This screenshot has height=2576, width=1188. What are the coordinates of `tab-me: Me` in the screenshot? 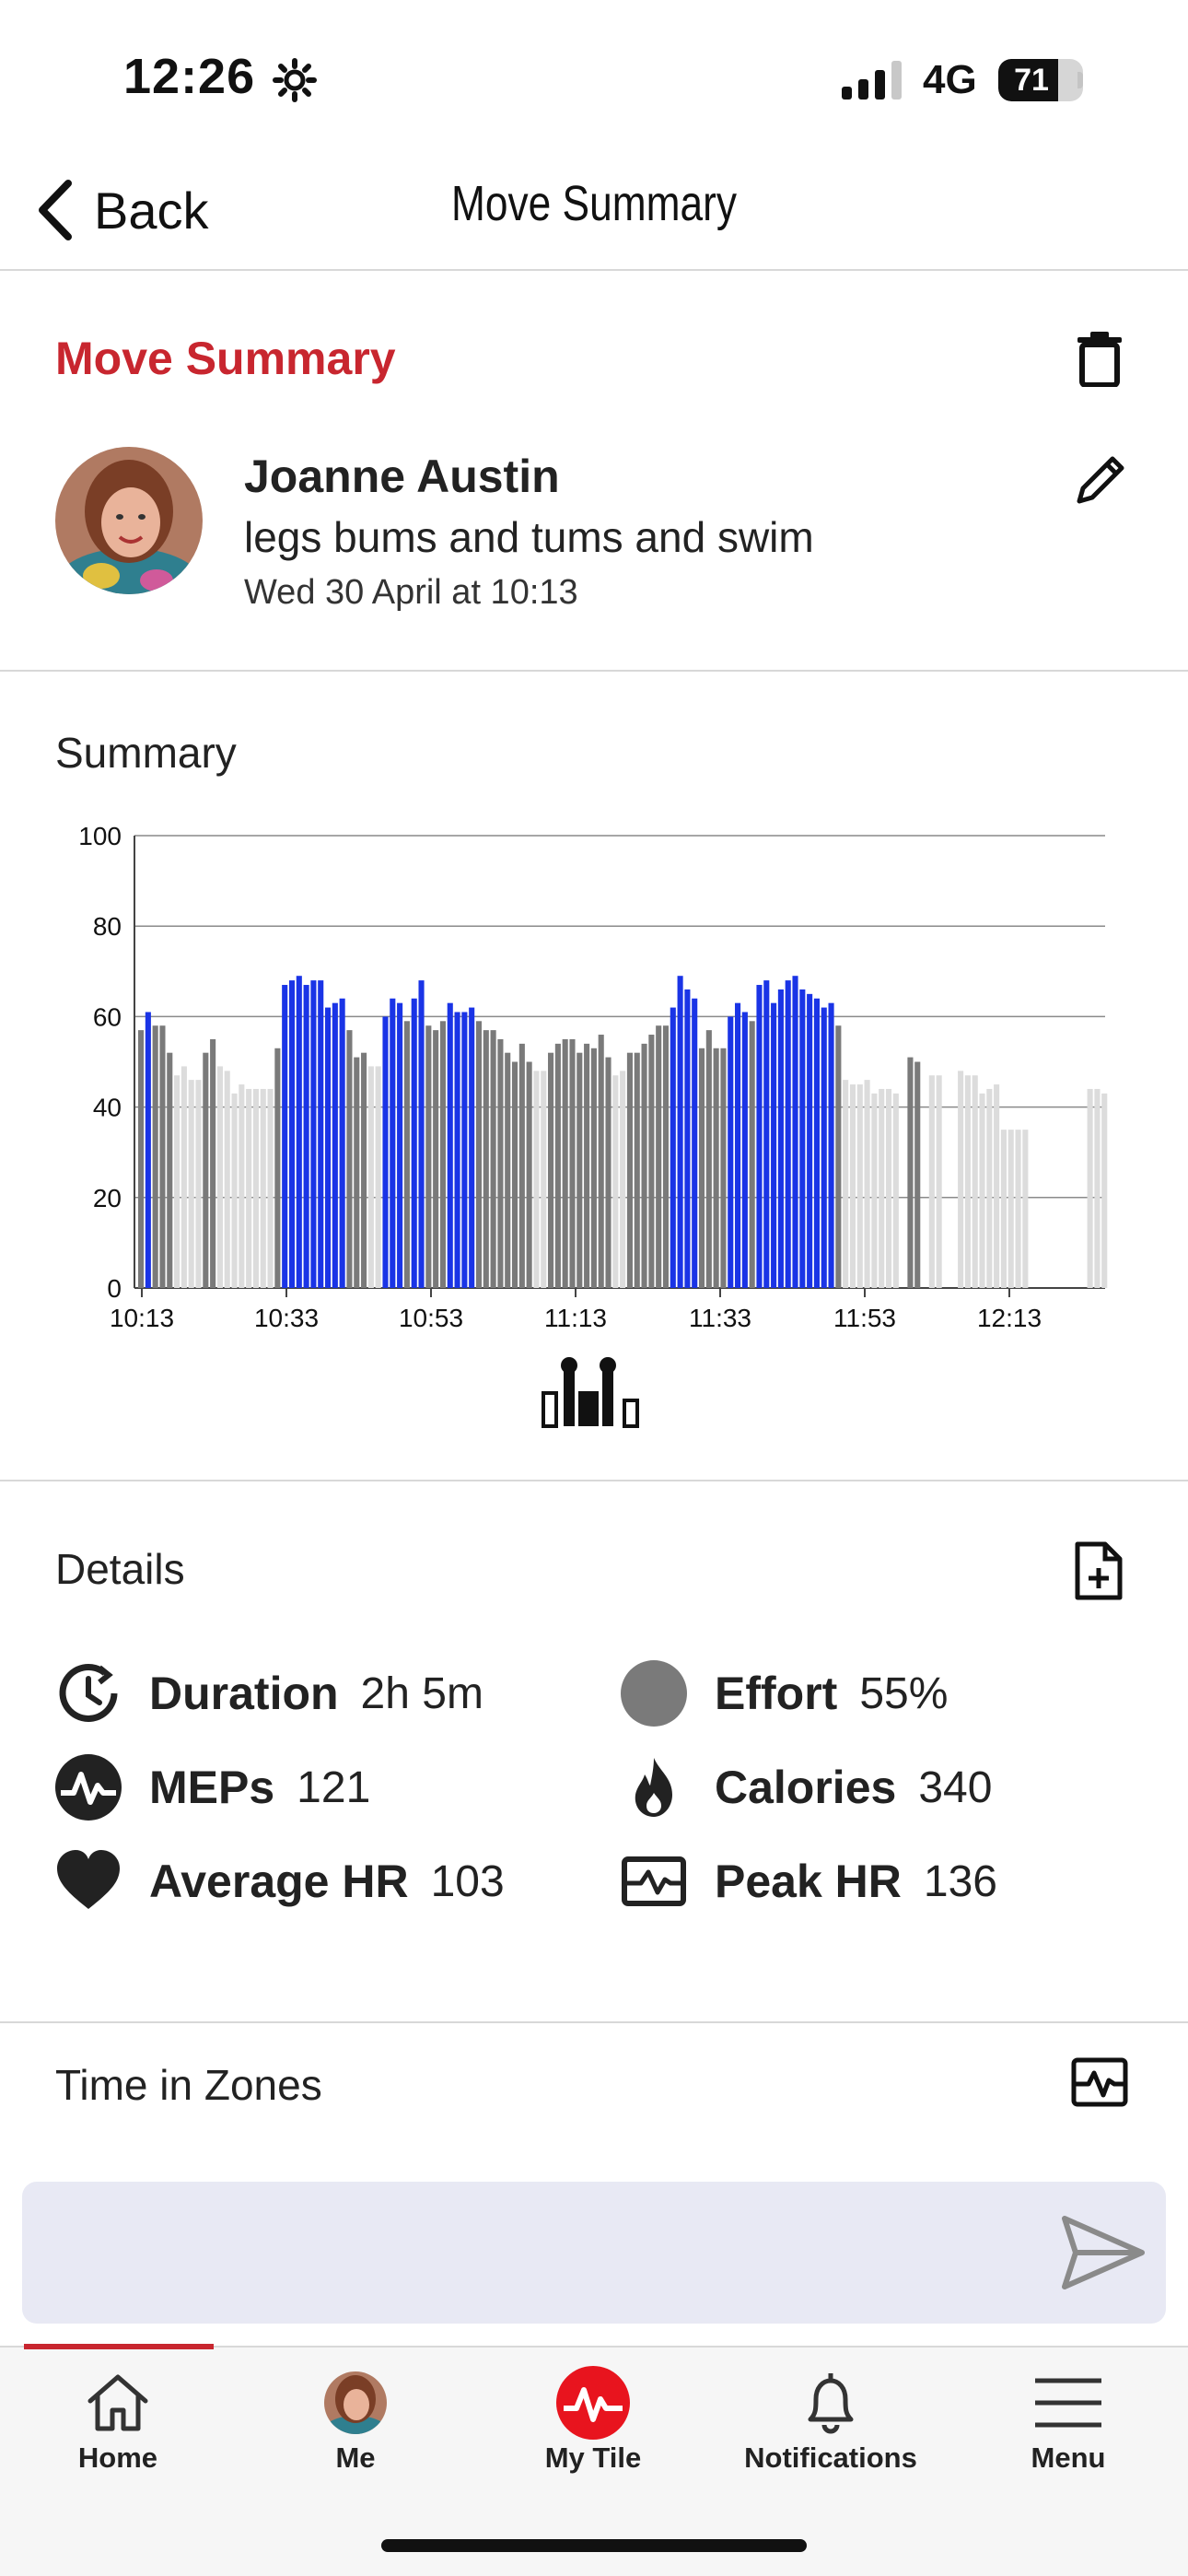 It's located at (355, 2421).